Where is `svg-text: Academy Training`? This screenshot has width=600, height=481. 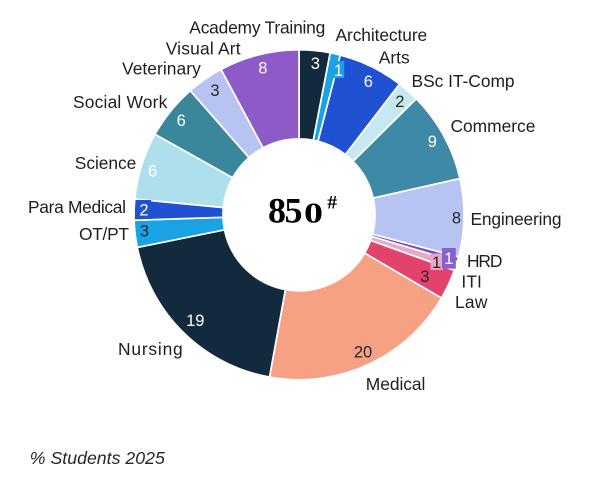 svg-text: Academy Training is located at coordinates (257, 27).